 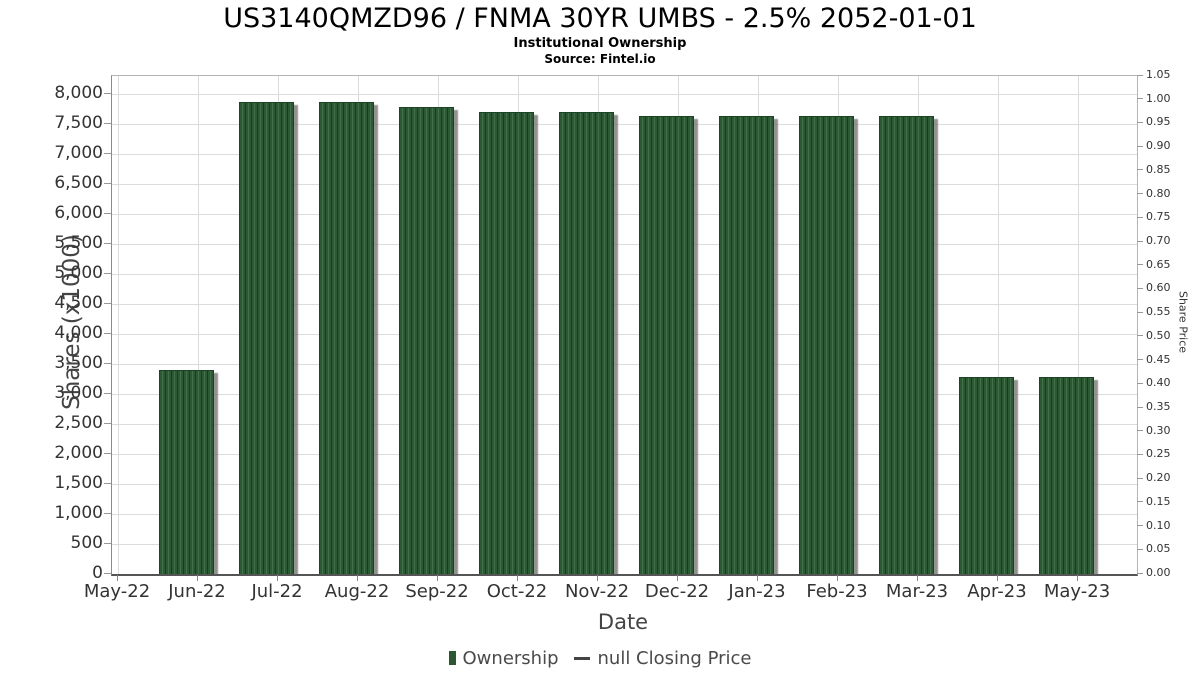 I want to click on x-tick-label-Mar-23: Mar-23, so click(x=917, y=591).